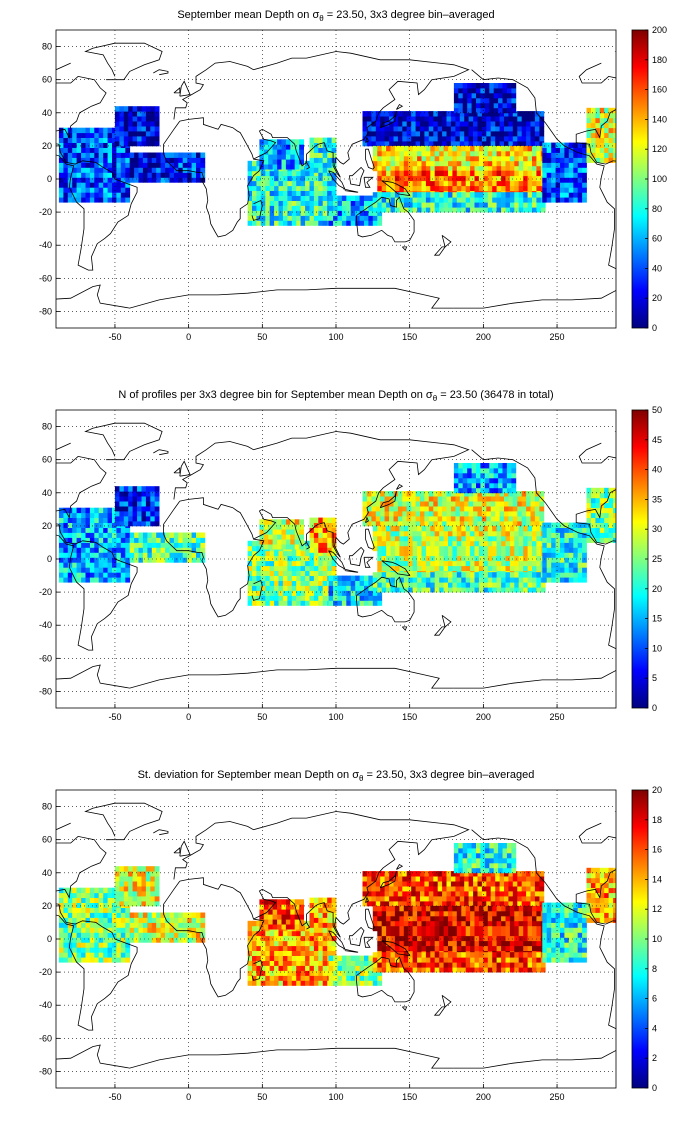 This screenshot has width=696, height=1140. What do you see at coordinates (435, 398) in the screenshot?
I see `title-subscript: θ` at bounding box center [435, 398].